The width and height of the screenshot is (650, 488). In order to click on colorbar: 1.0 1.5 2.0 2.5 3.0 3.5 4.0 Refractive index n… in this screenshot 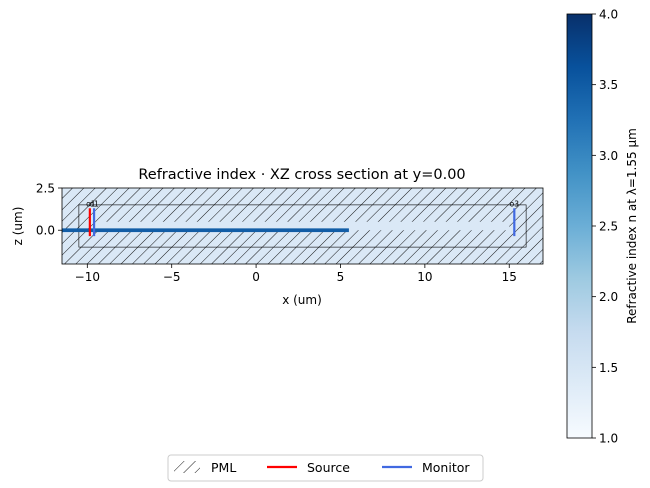, I will do `click(602, 227)`.